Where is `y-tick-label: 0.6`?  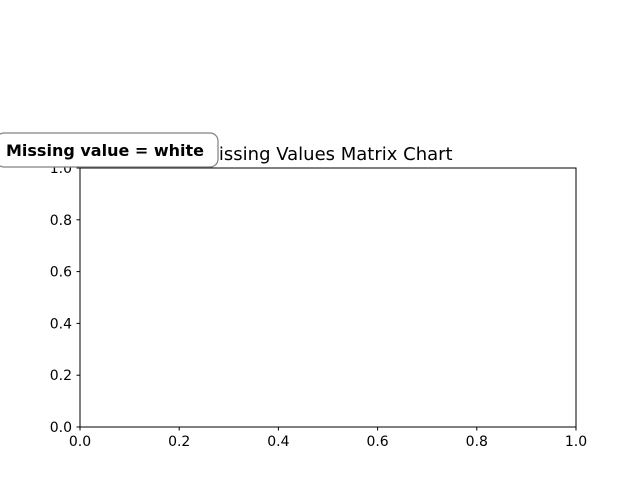 y-tick-label: 0.6 is located at coordinates (61, 273).